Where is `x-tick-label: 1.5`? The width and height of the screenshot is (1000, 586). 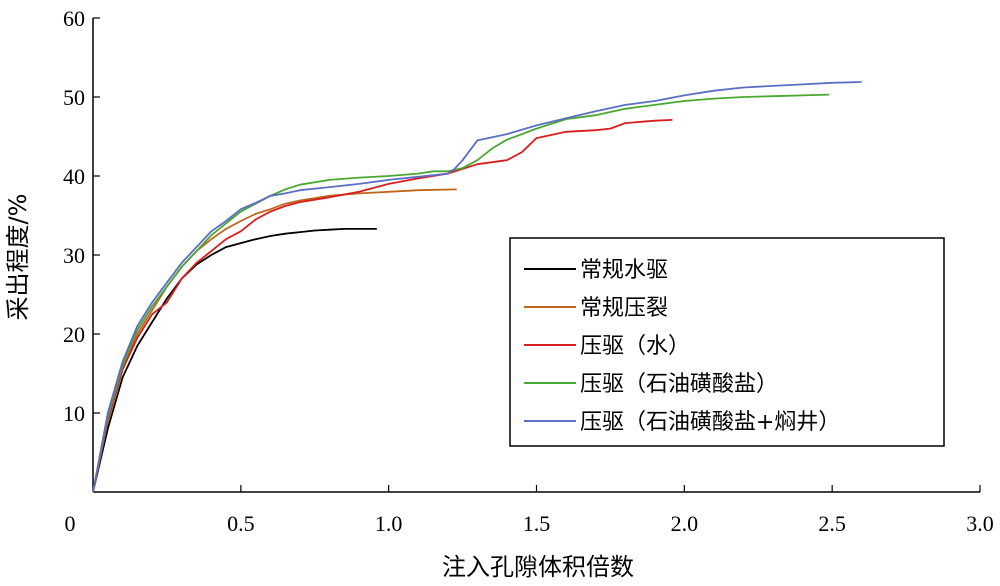
x-tick-label: 1.5 is located at coordinates (537, 523).